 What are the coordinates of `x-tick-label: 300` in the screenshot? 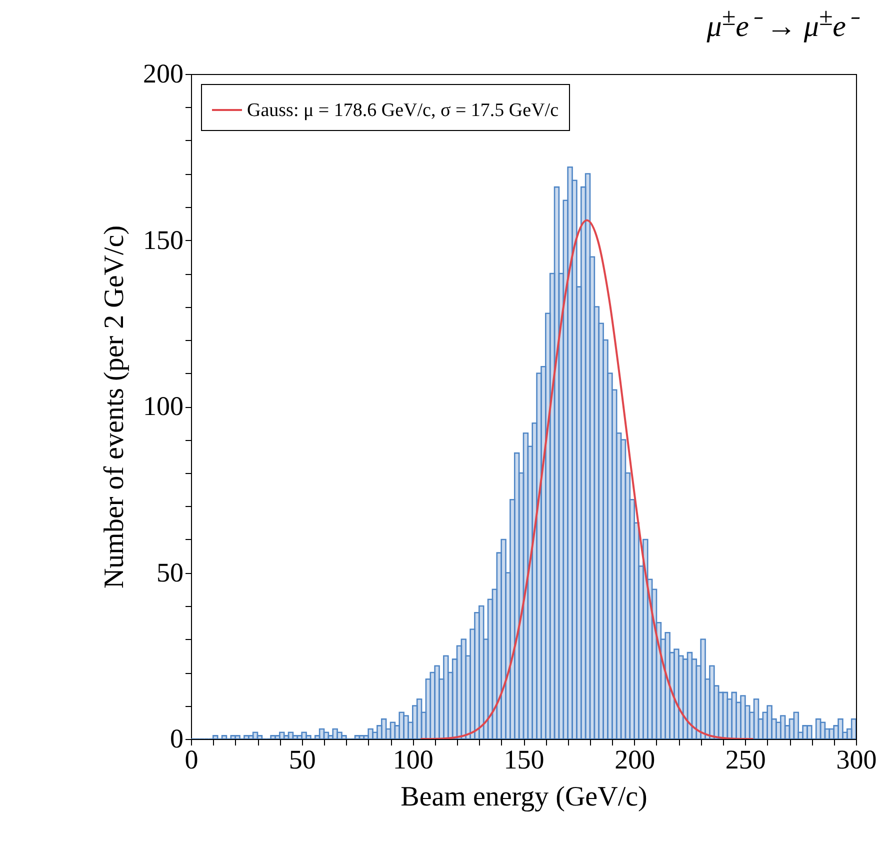 It's located at (856, 759).